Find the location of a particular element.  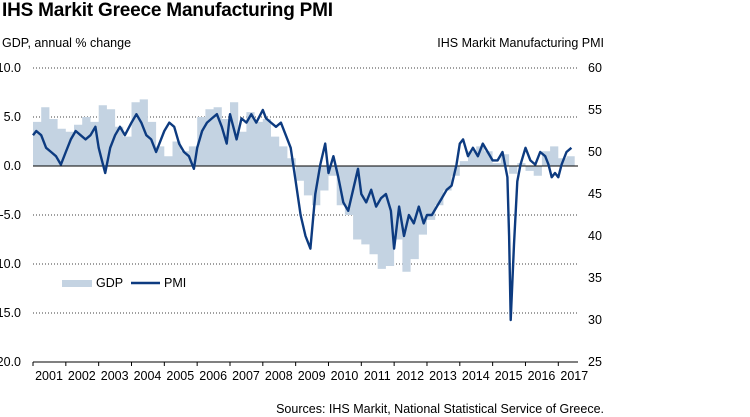

x-tick-label: 2011 is located at coordinates (377, 376).